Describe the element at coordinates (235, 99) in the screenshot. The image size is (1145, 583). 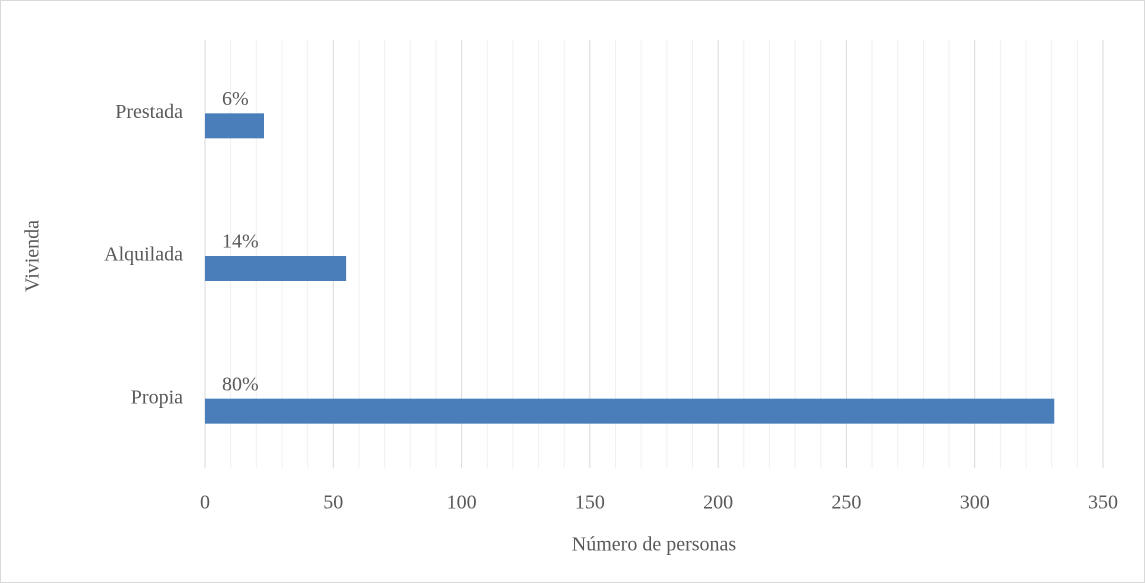
I see `data-label: 6%` at that location.